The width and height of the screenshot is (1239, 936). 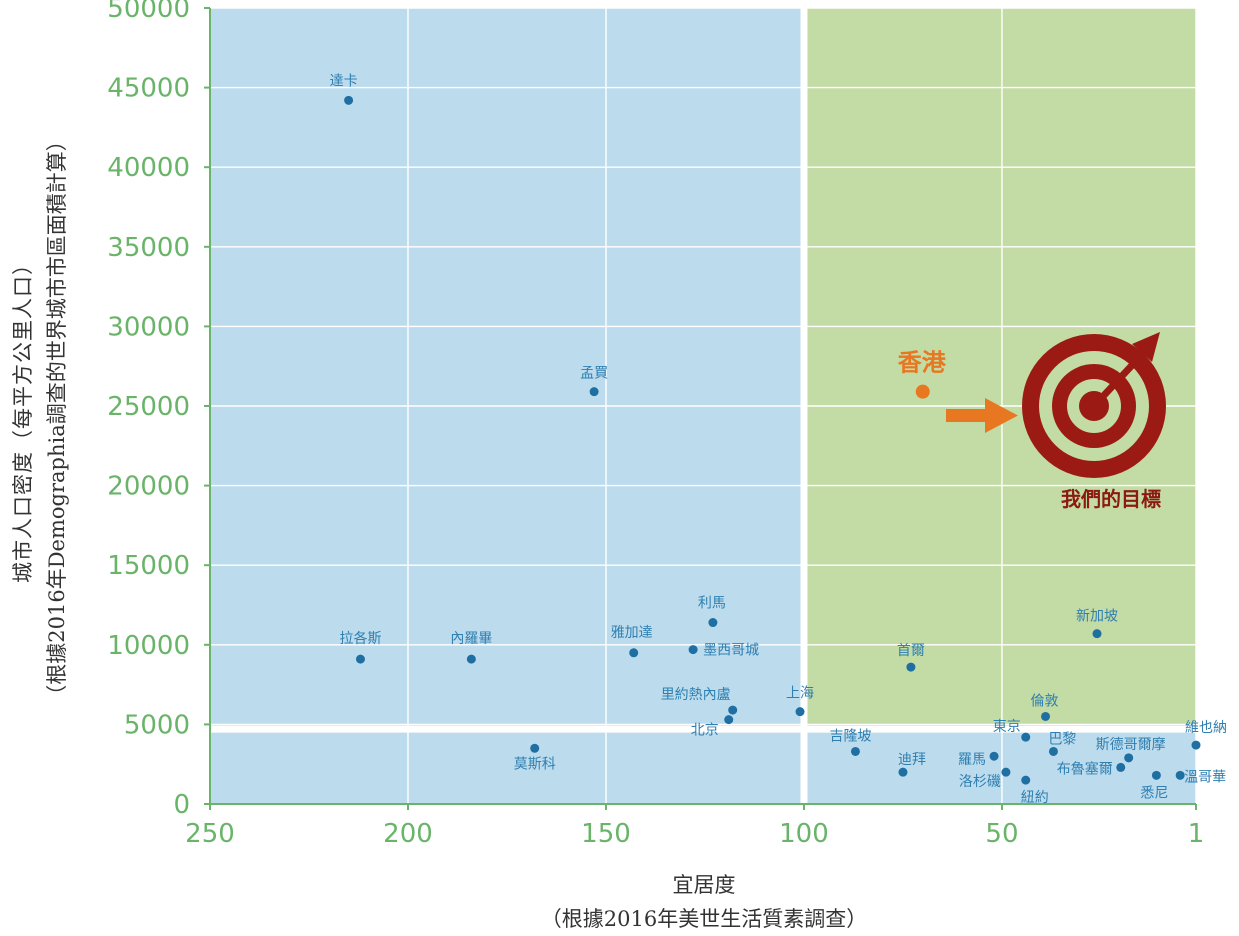 What do you see at coordinates (804, 834) in the screenshot?
I see `x-tick-label: 100` at bounding box center [804, 834].